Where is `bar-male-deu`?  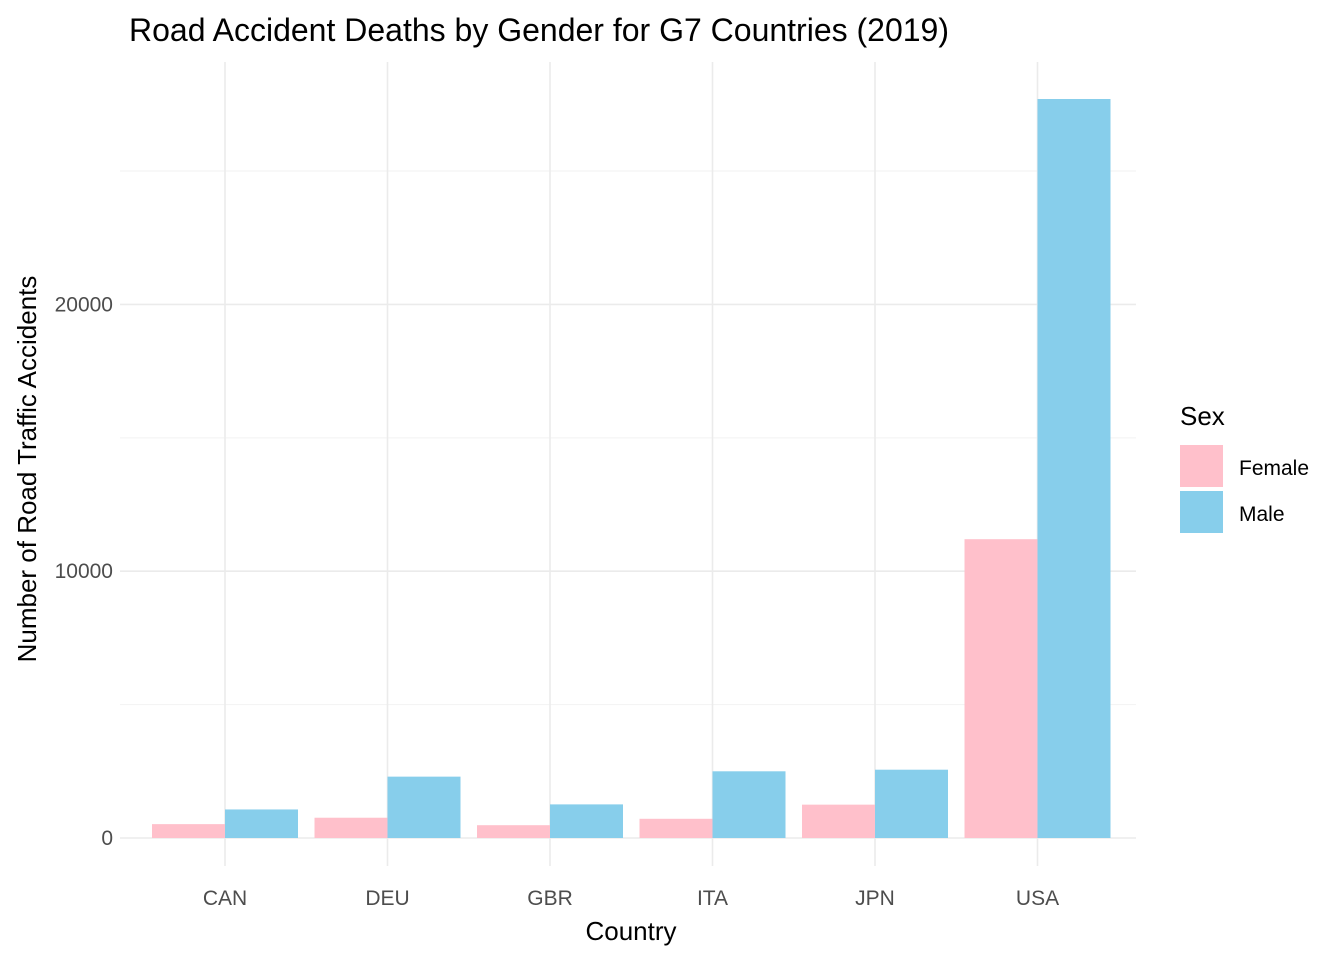 bar-male-deu is located at coordinates (424, 807).